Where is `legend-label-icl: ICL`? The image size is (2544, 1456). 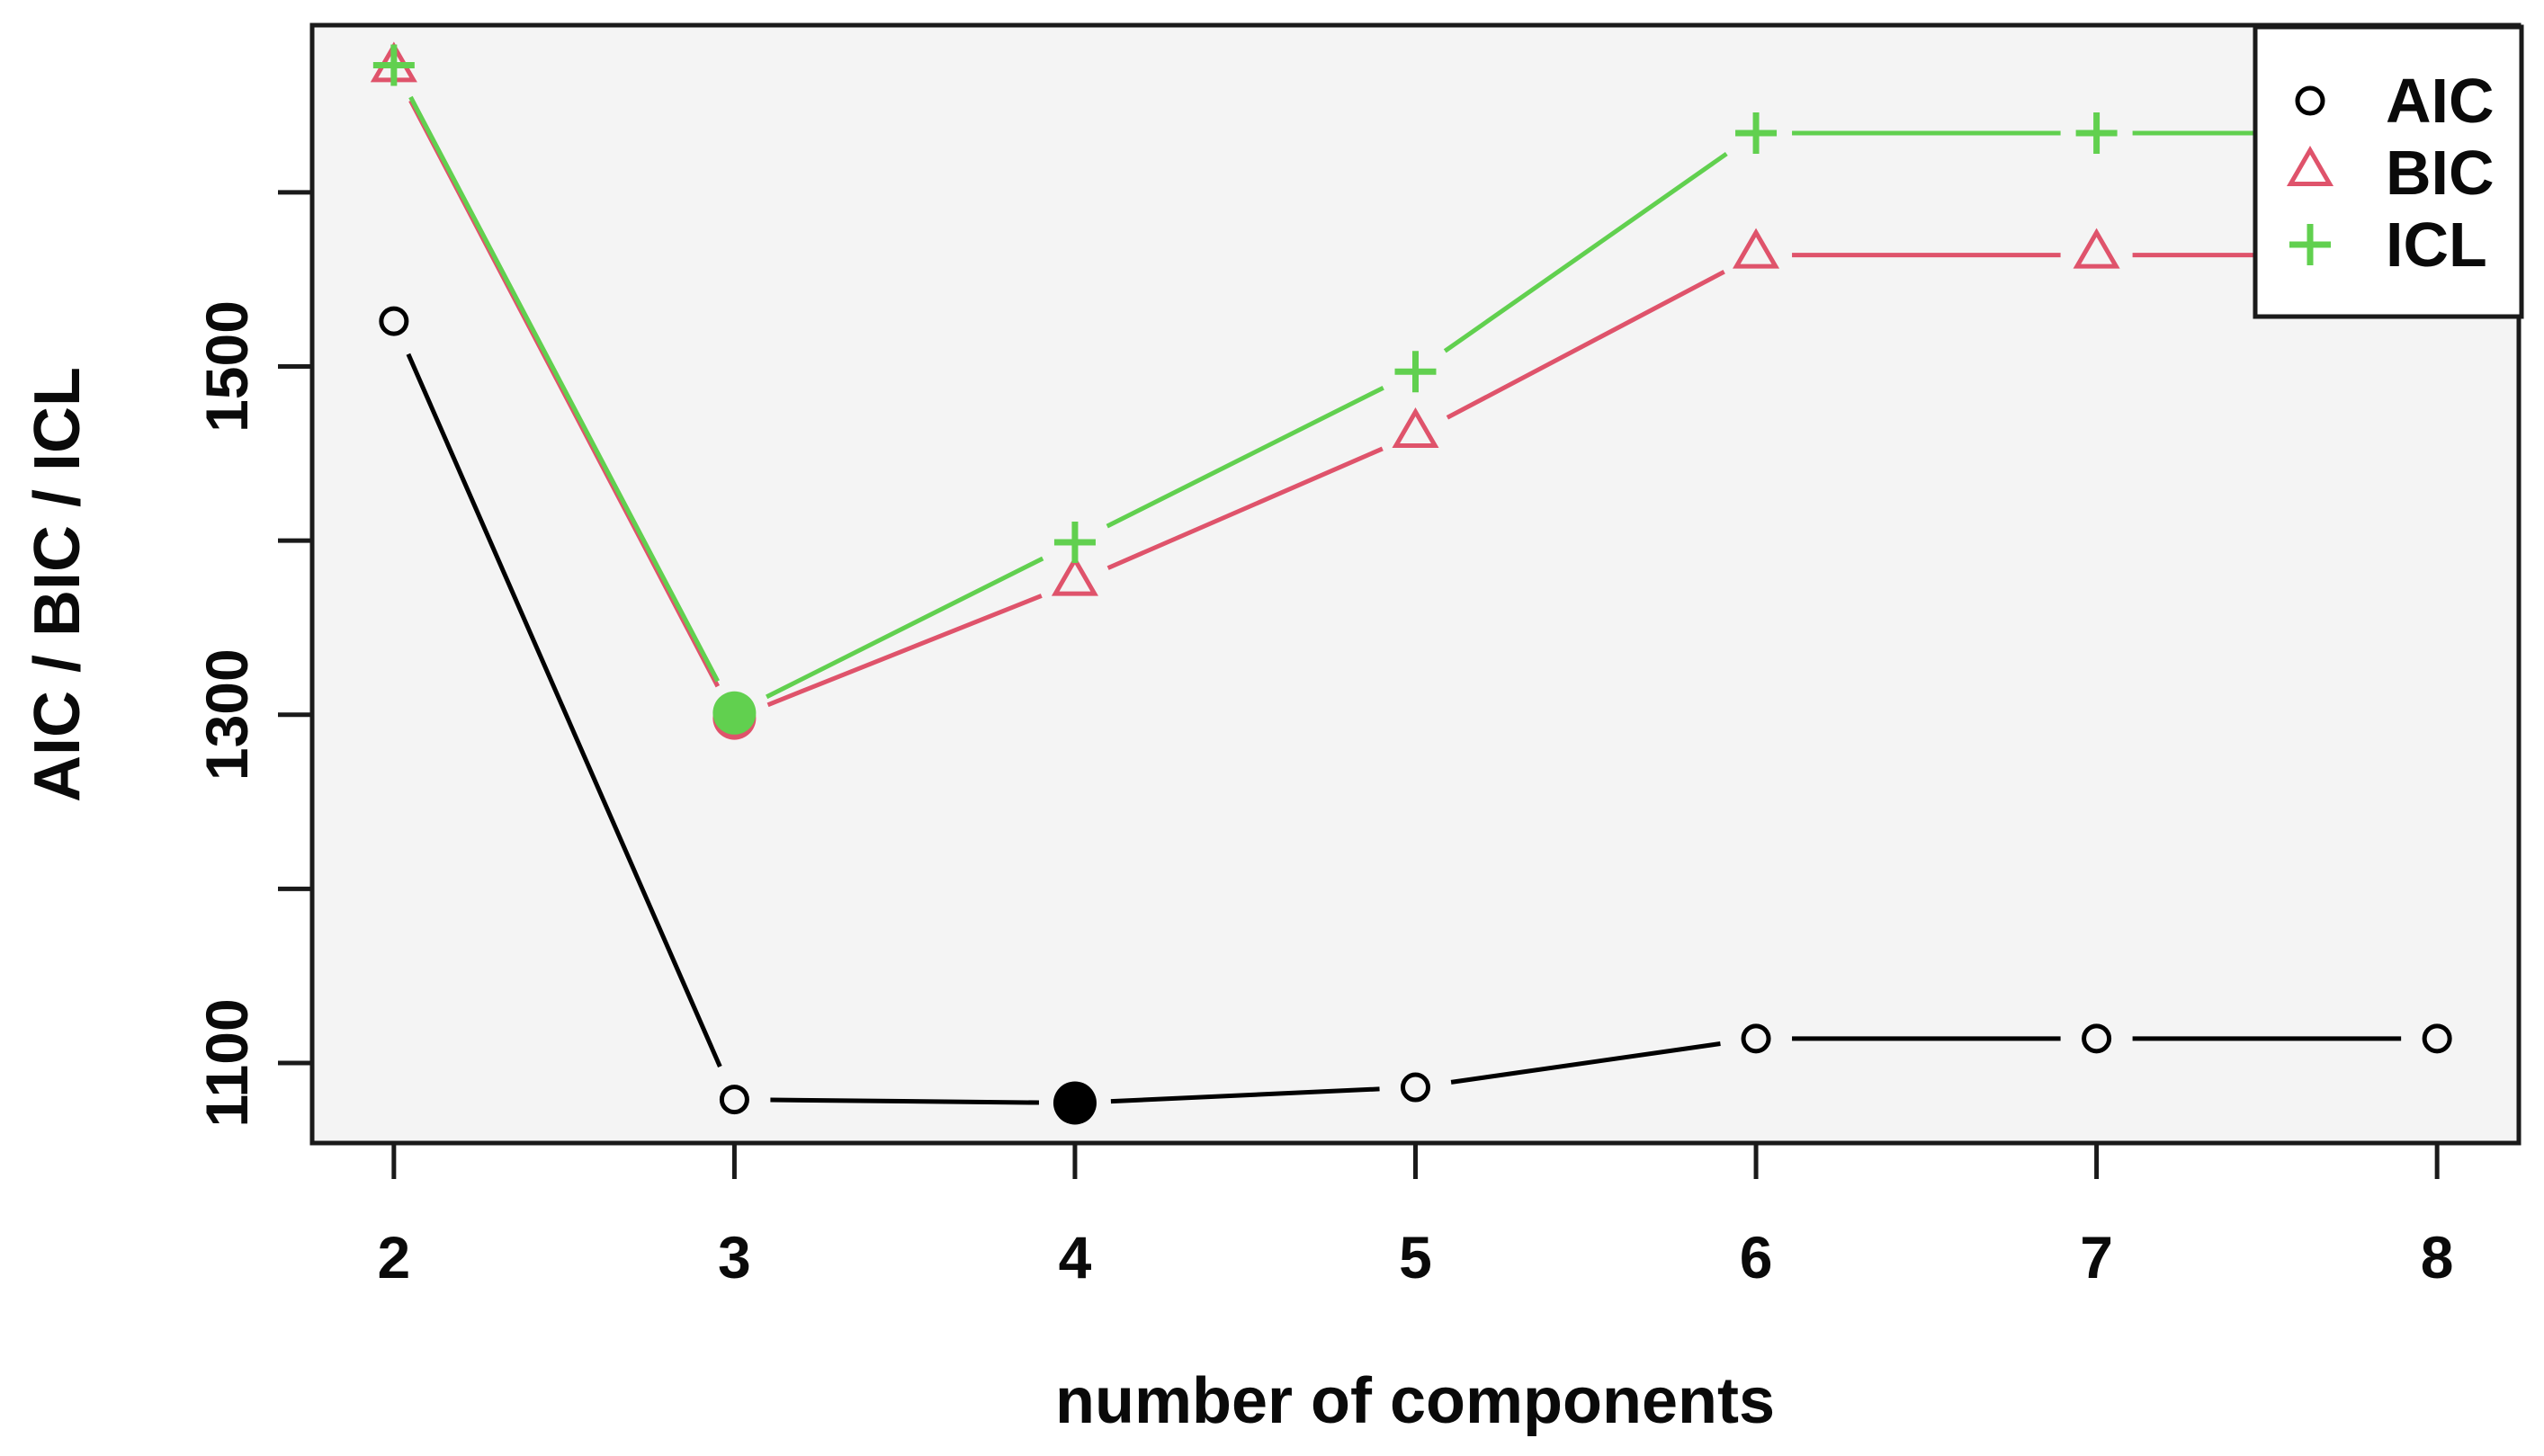 legend-label-icl: ICL is located at coordinates (2436, 245).